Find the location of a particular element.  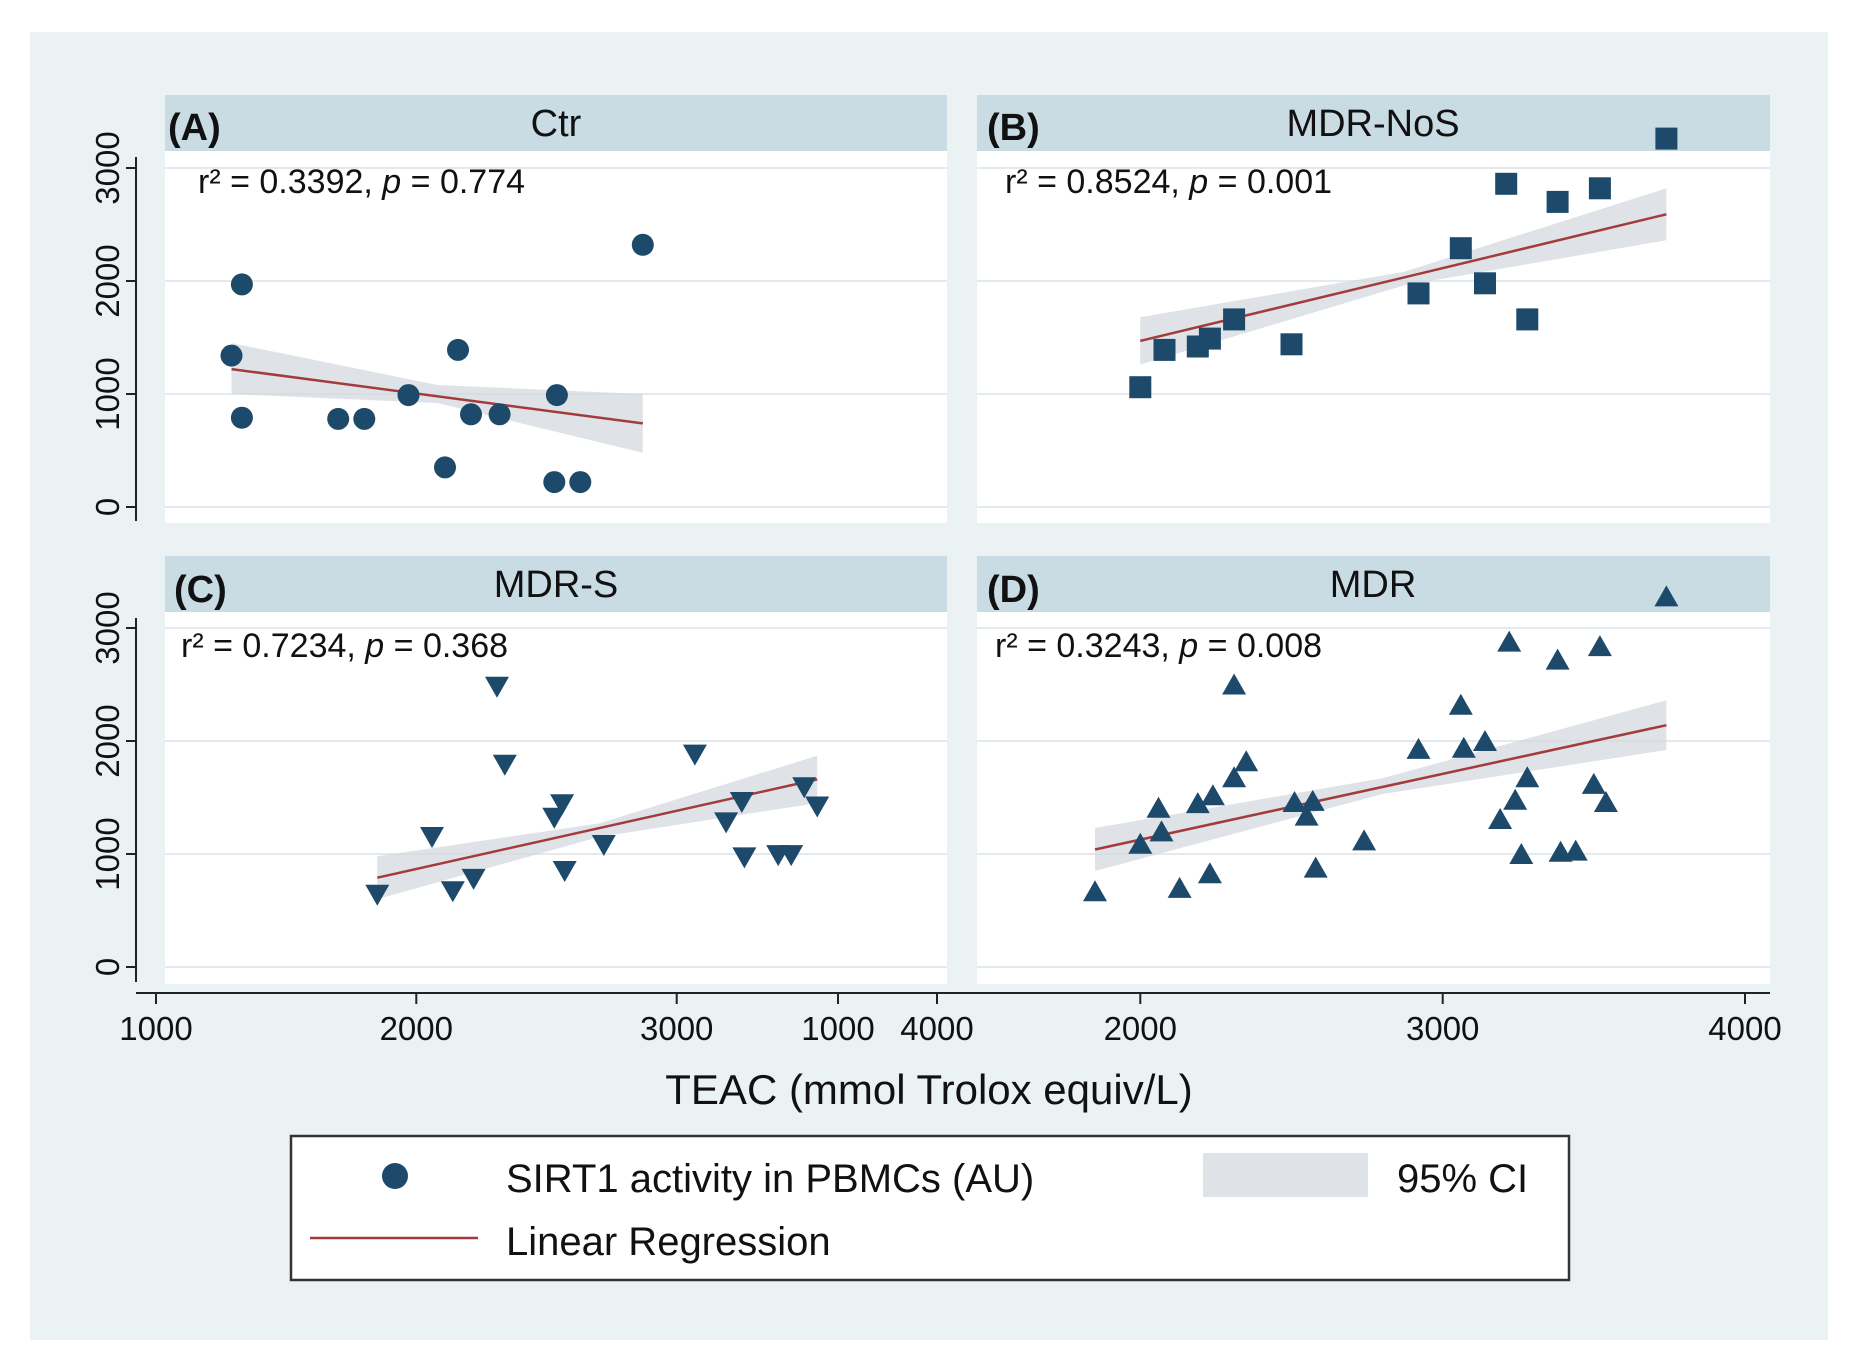

panel-d-x-tick-label-4000: 4000 is located at coordinates (1744, 1028).